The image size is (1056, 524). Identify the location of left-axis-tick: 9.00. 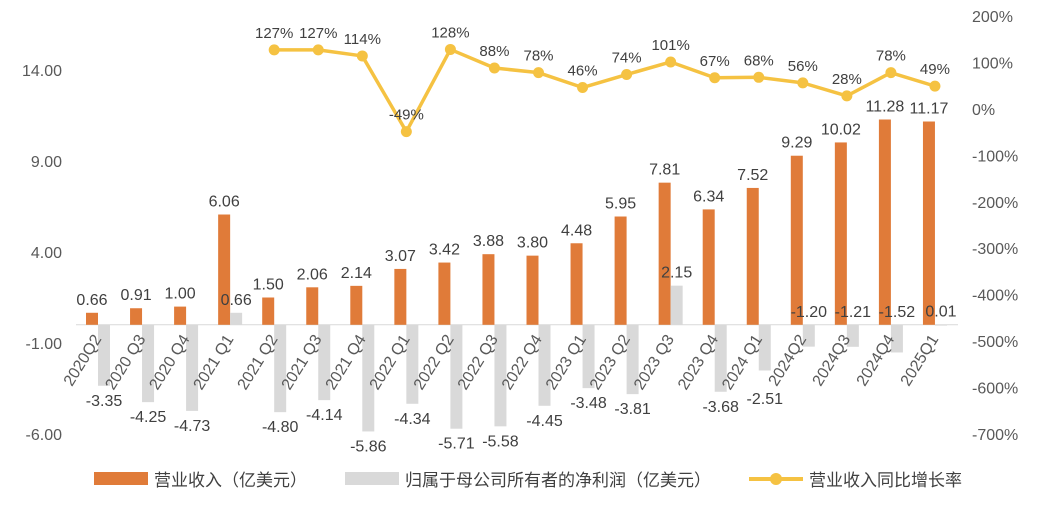
(46, 162).